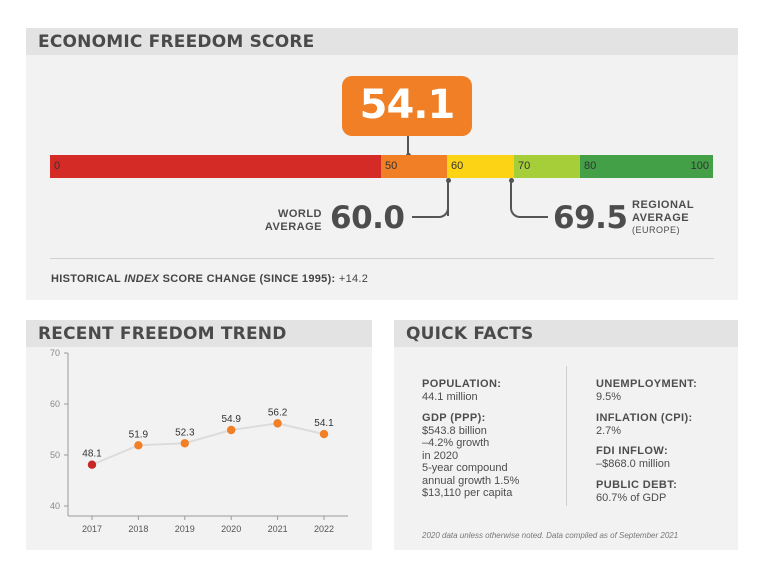 This screenshot has height=565, width=768. I want to click on fact-population: POPULATION: 44.1 million, so click(461, 390).